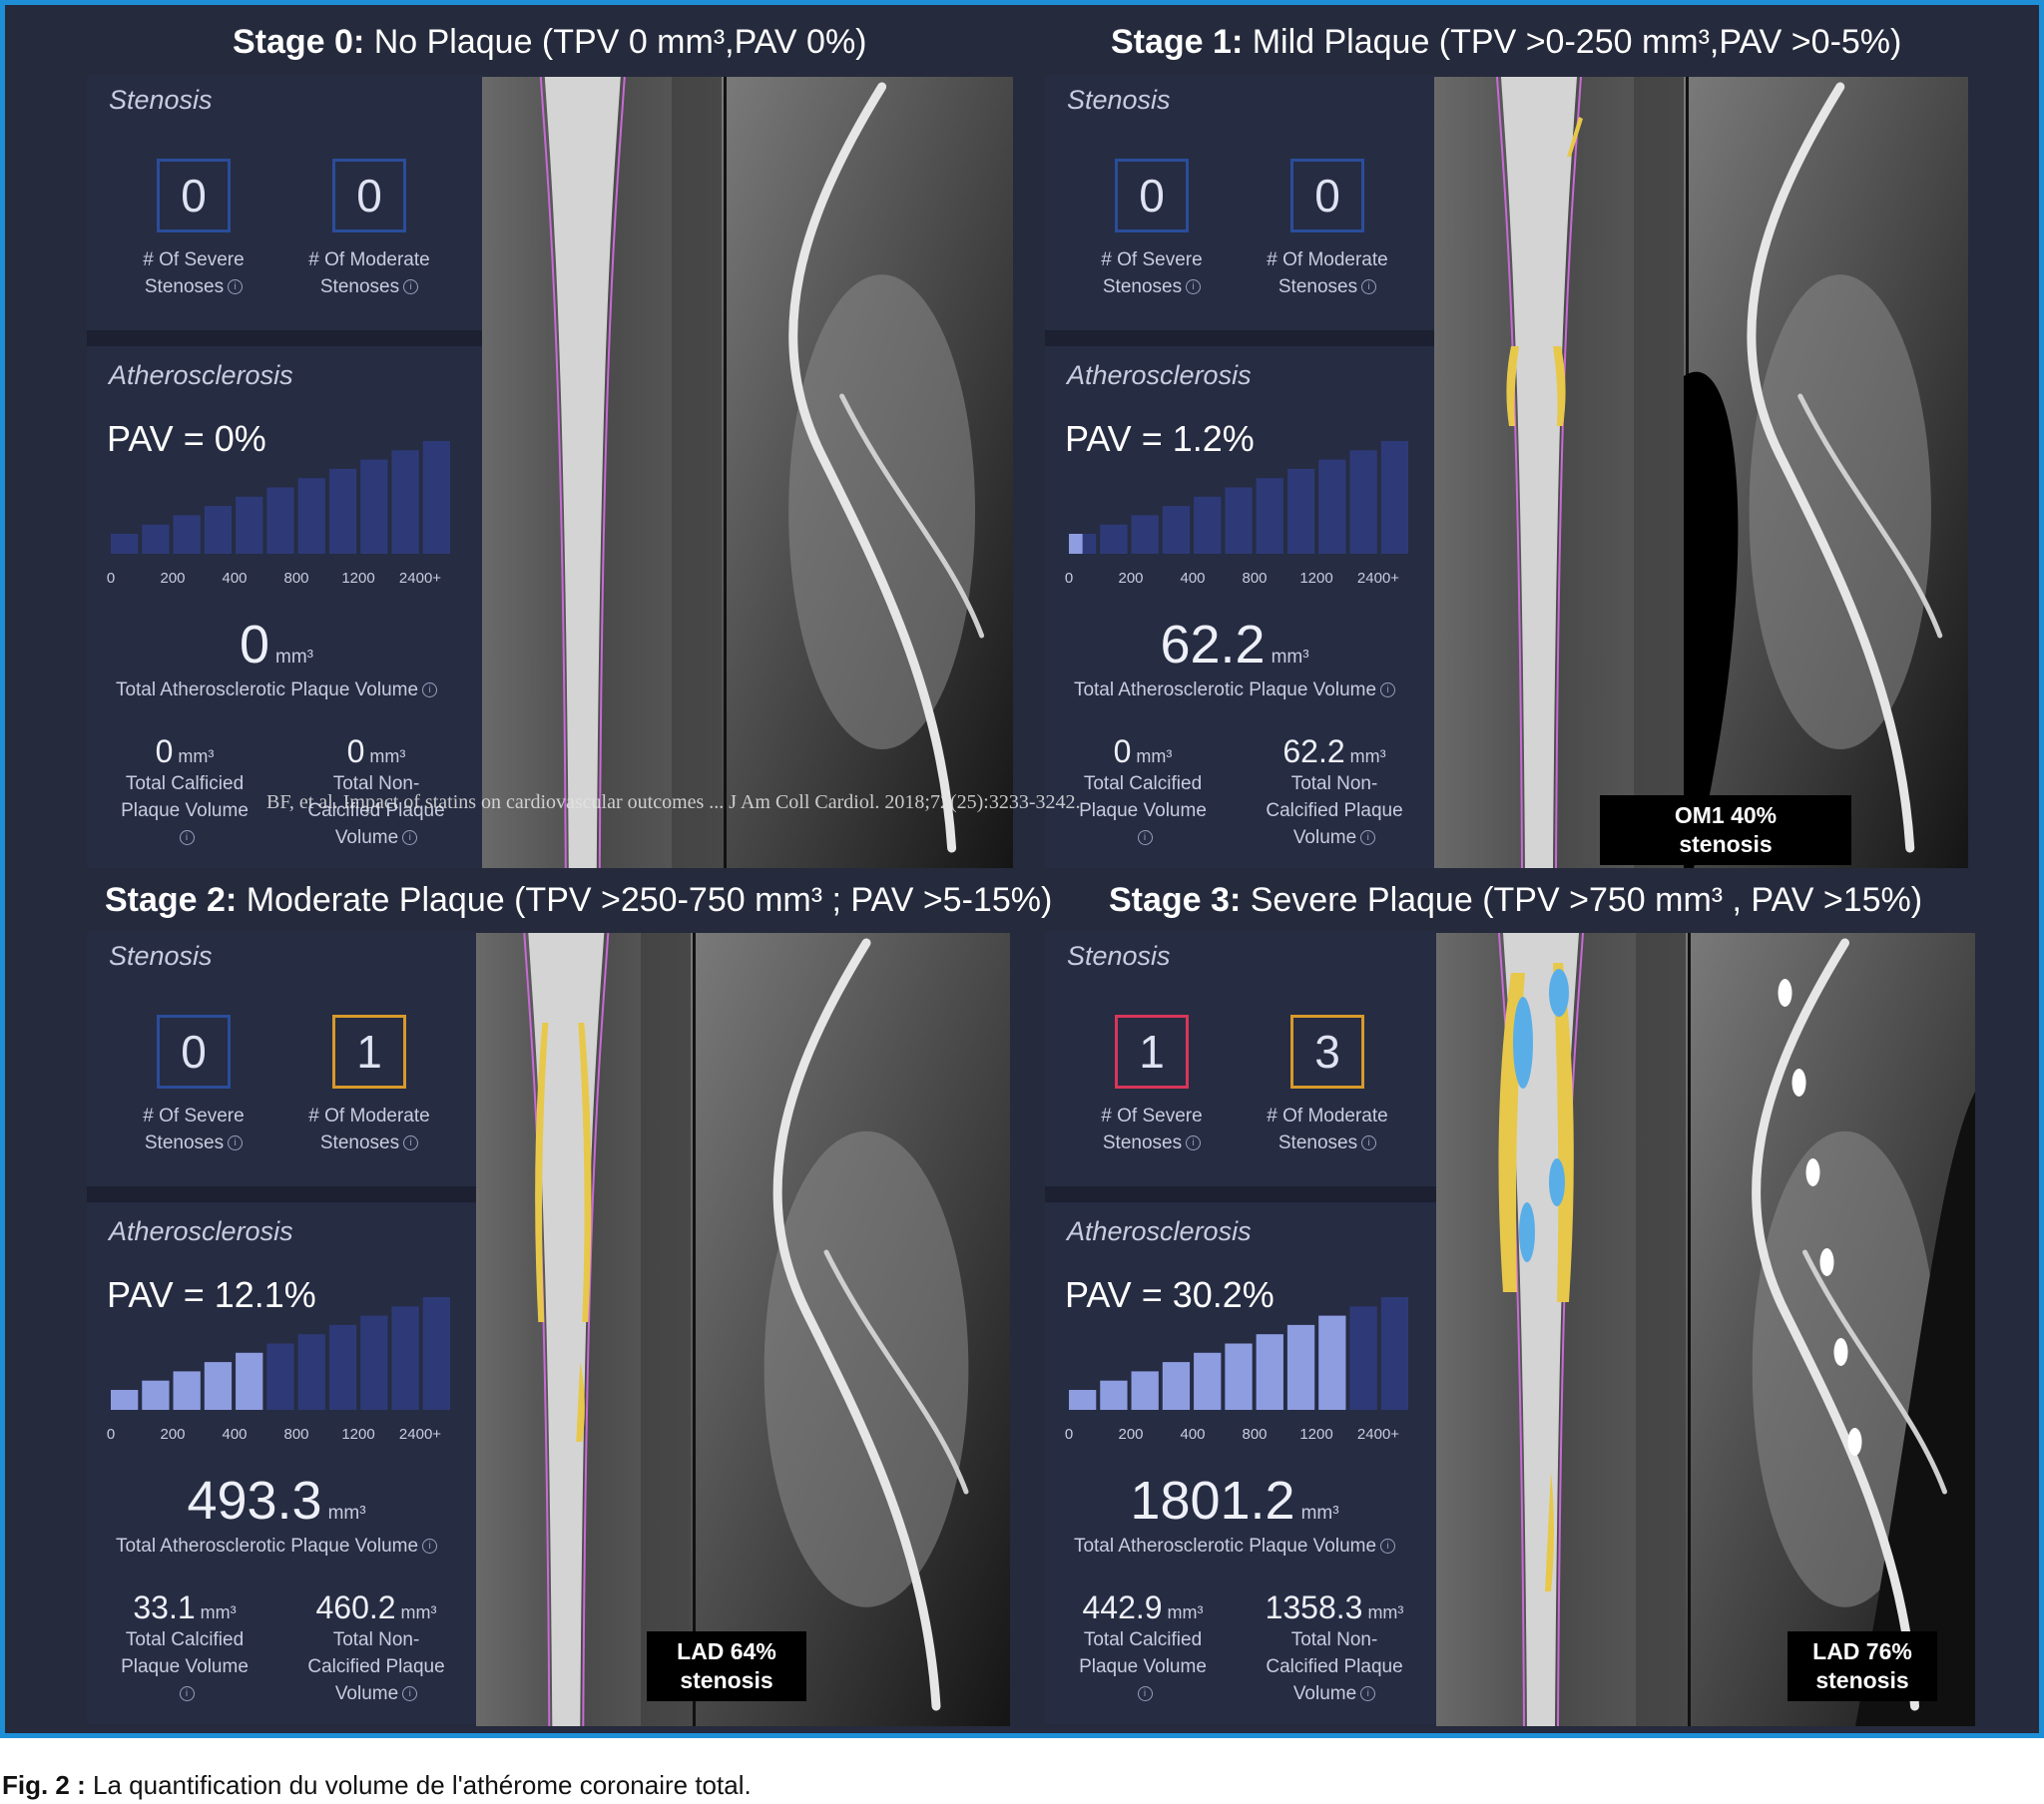 The image size is (2044, 1804). What do you see at coordinates (267, 689) in the screenshot?
I see `label-text: Total Atherosclerotic Plaque Volume` at bounding box center [267, 689].